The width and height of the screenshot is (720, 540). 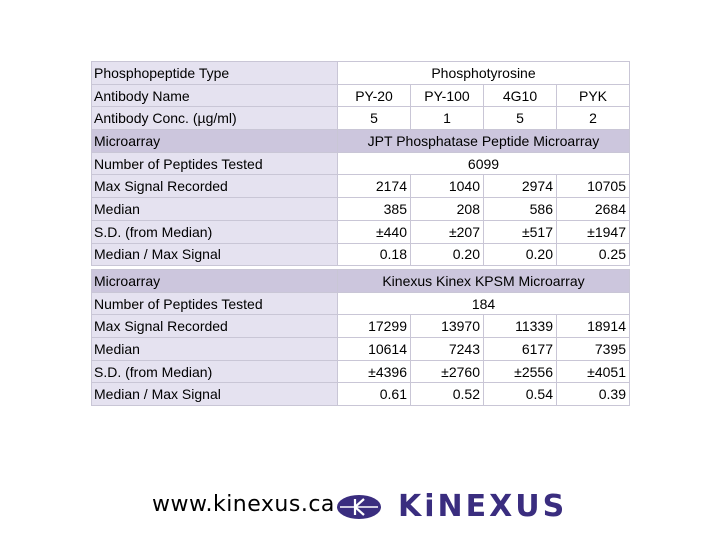 I want to click on table-row: Median / Max Signal 0.61 0.52 0.54 0.39, so click(x=360, y=394).